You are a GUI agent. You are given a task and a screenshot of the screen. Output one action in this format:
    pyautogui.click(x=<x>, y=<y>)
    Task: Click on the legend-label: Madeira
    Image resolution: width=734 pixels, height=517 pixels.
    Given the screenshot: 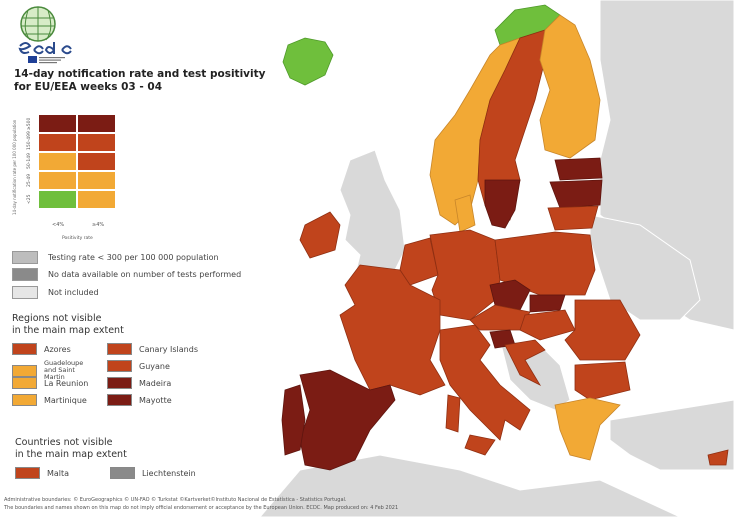 What is the action you would take?
    pyautogui.click(x=155, y=383)
    